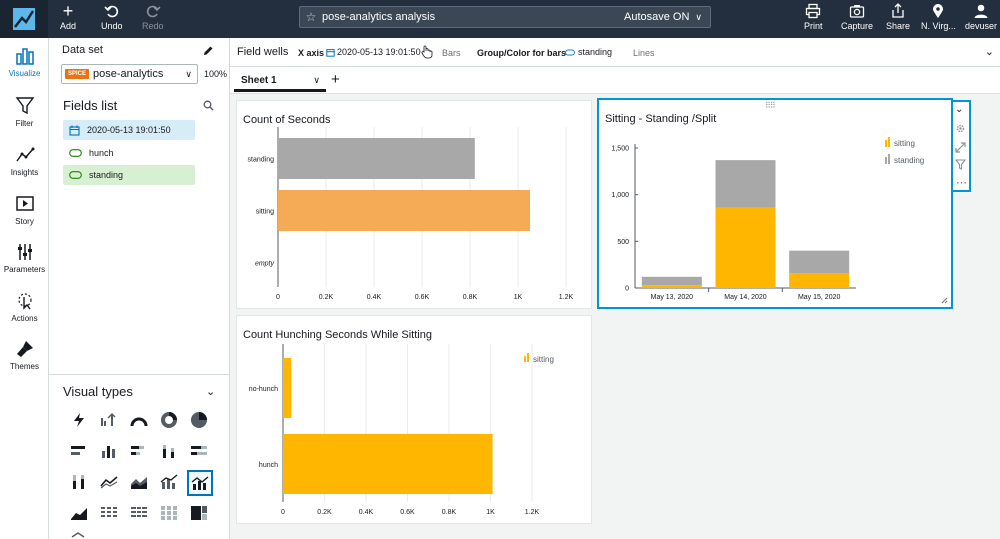 Image resolution: width=1000 pixels, height=539 pixels. What do you see at coordinates (528, 357) in the screenshot?
I see `legend-swatch-sitting-b` at bounding box center [528, 357].